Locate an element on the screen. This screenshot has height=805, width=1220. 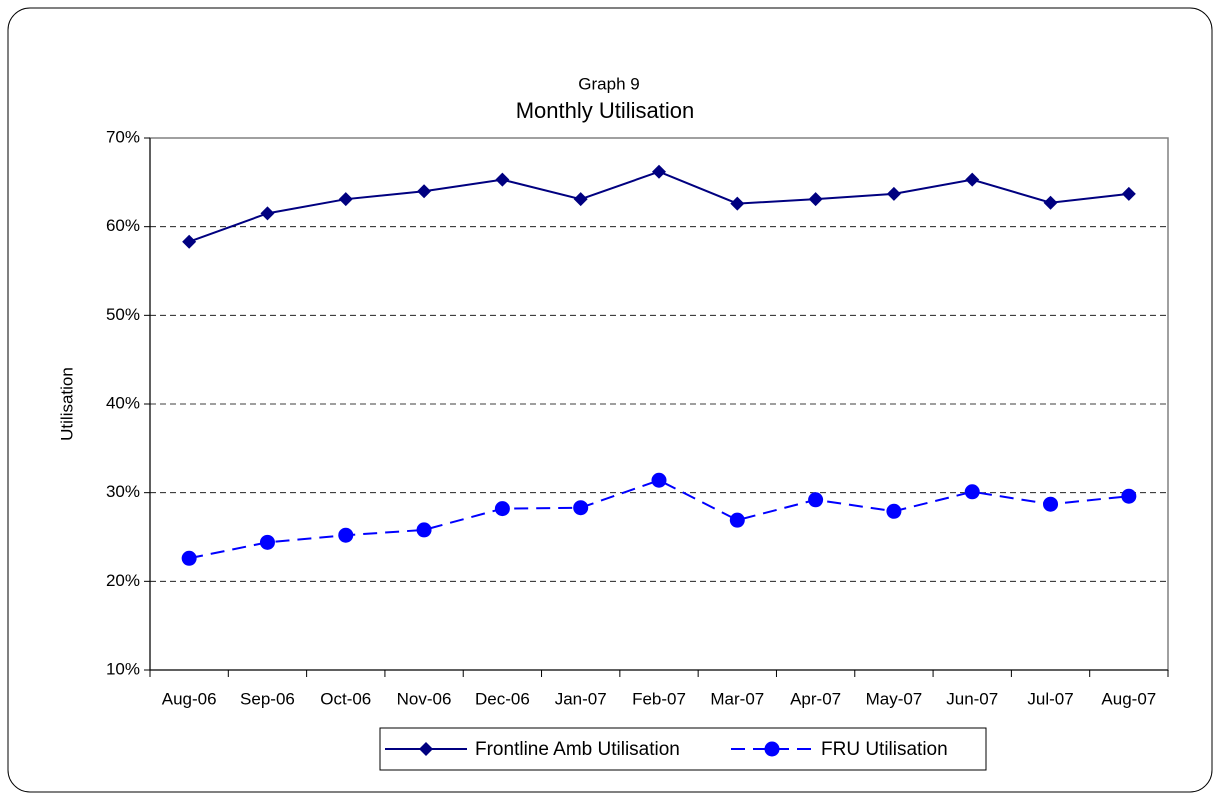
chart-subtitle: Monthly Utilisation is located at coordinates (605, 110).